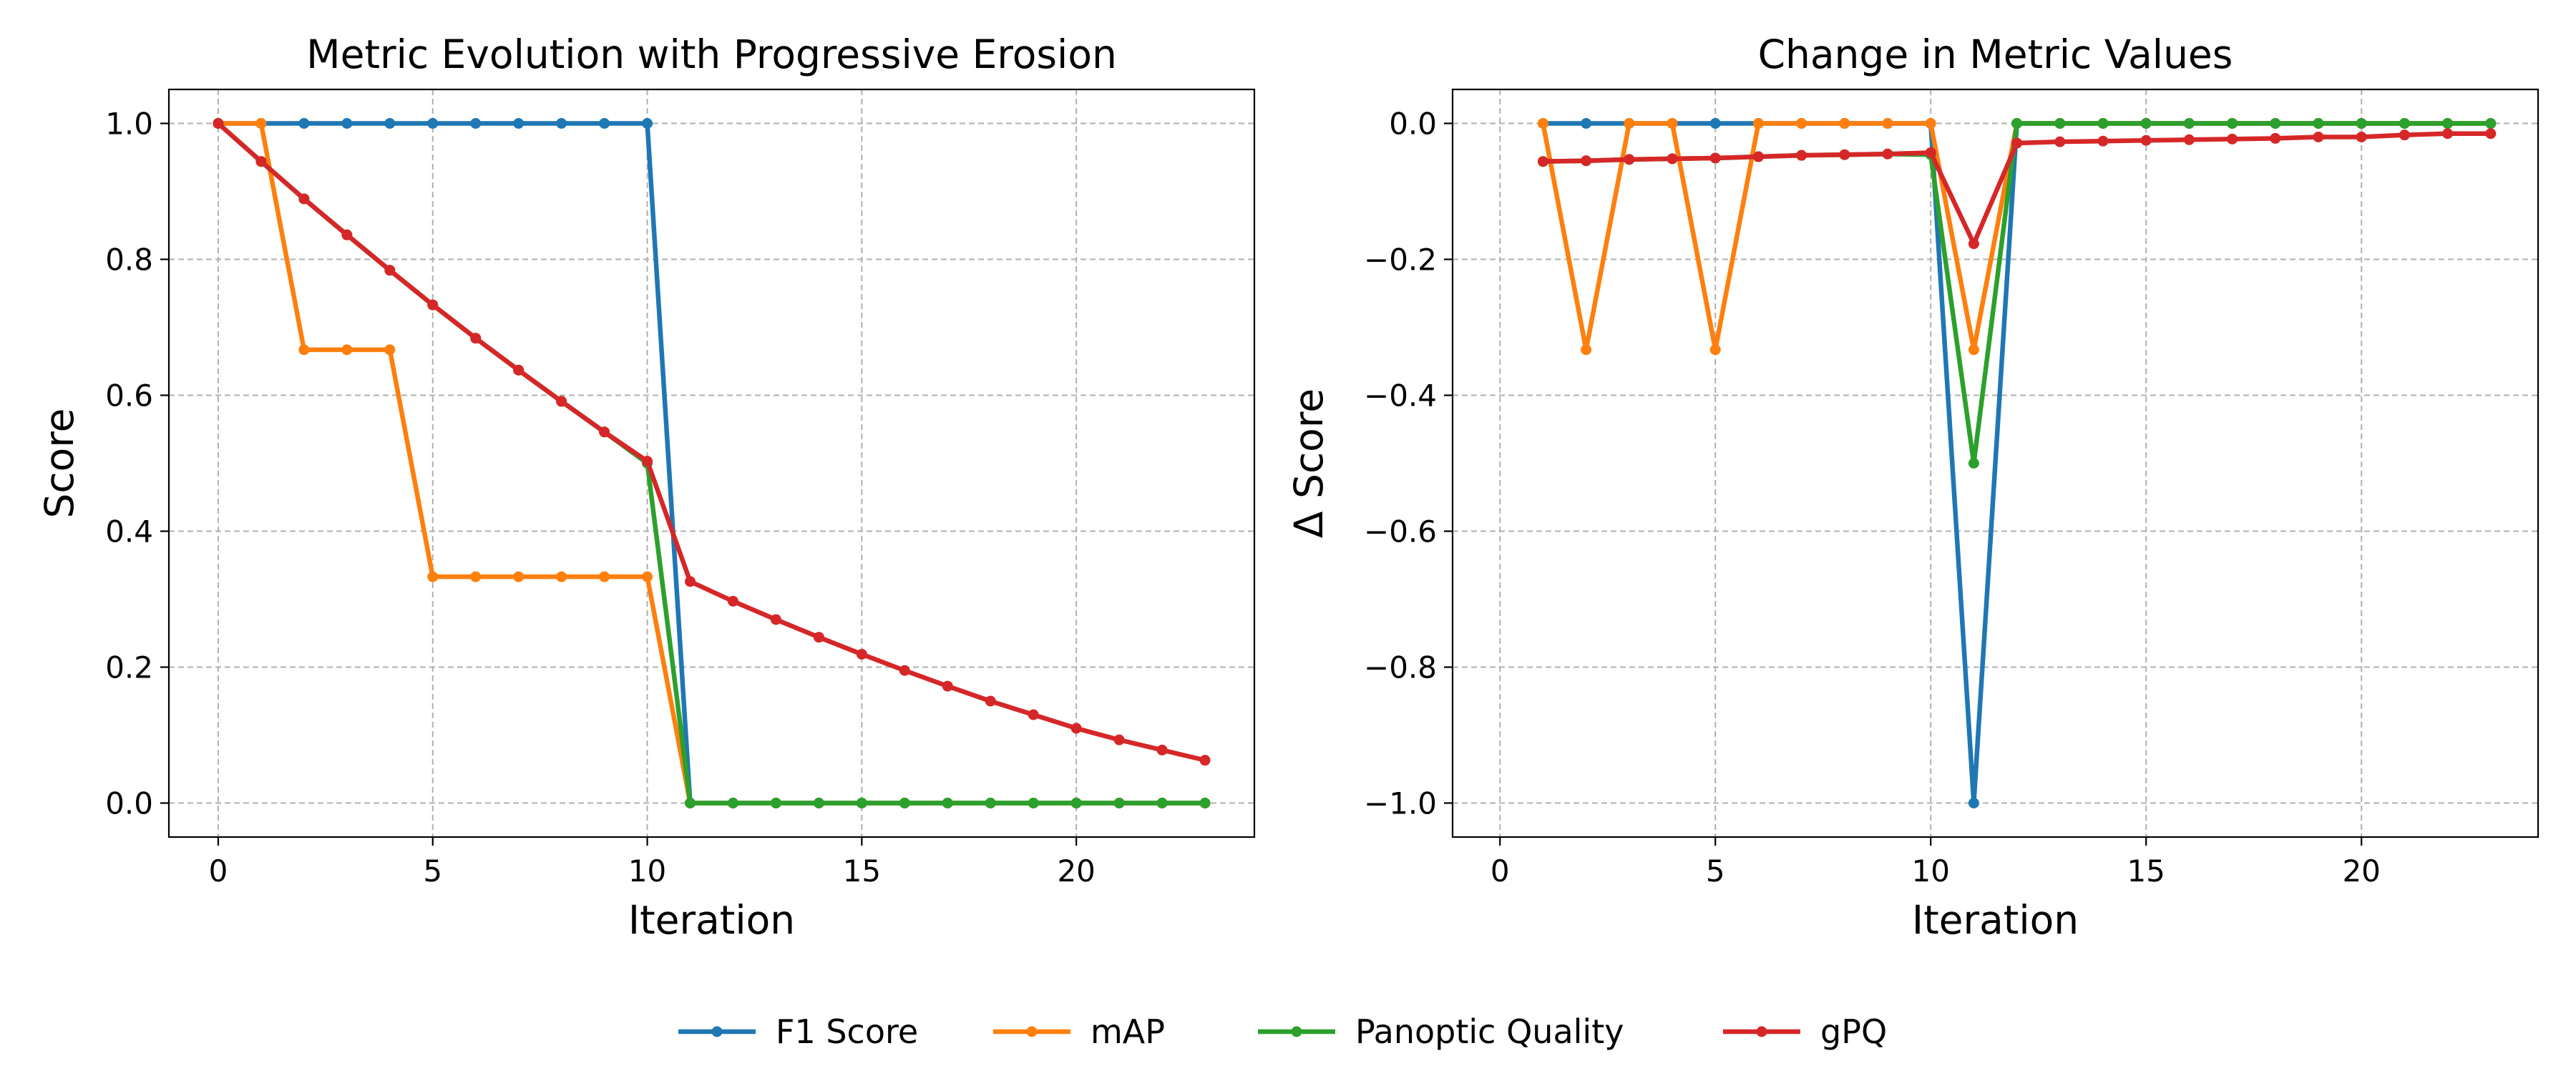 This screenshot has width=2576, height=1076. Describe the element at coordinates (1805, 1032) in the screenshot. I see `legend-item-gpq: gPQ` at that location.